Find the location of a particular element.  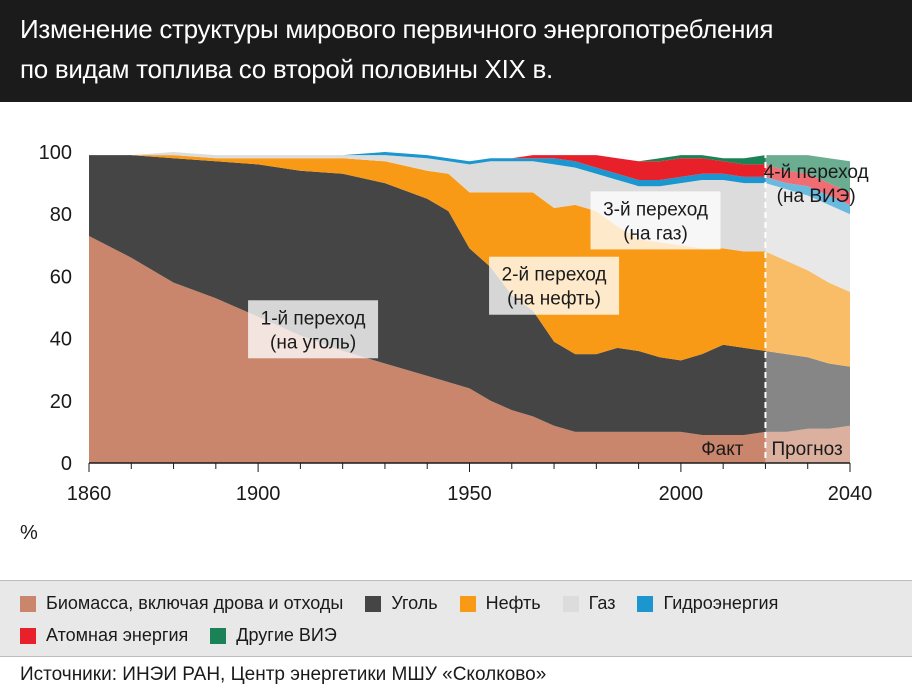

legend-label: Нефть is located at coordinates (513, 603).